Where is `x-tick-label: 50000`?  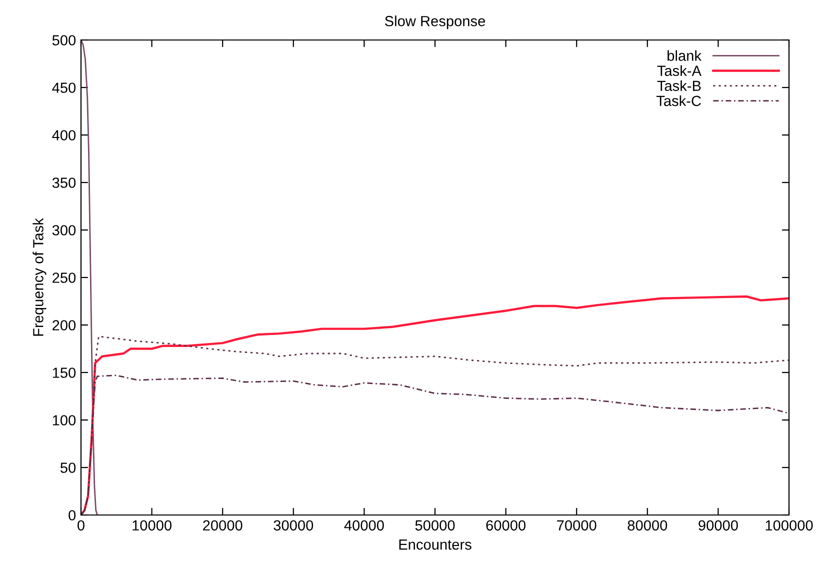 x-tick-label: 50000 is located at coordinates (435, 525).